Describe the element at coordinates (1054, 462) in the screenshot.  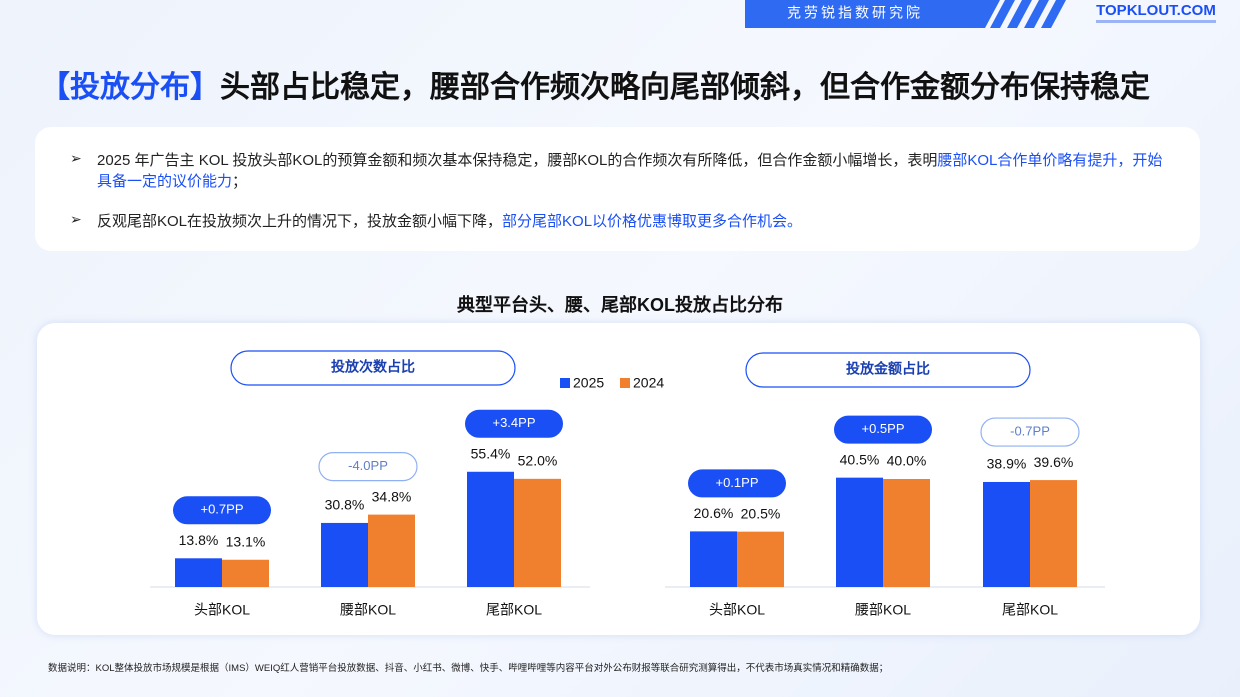
I see `value-label: 39.6%` at that location.